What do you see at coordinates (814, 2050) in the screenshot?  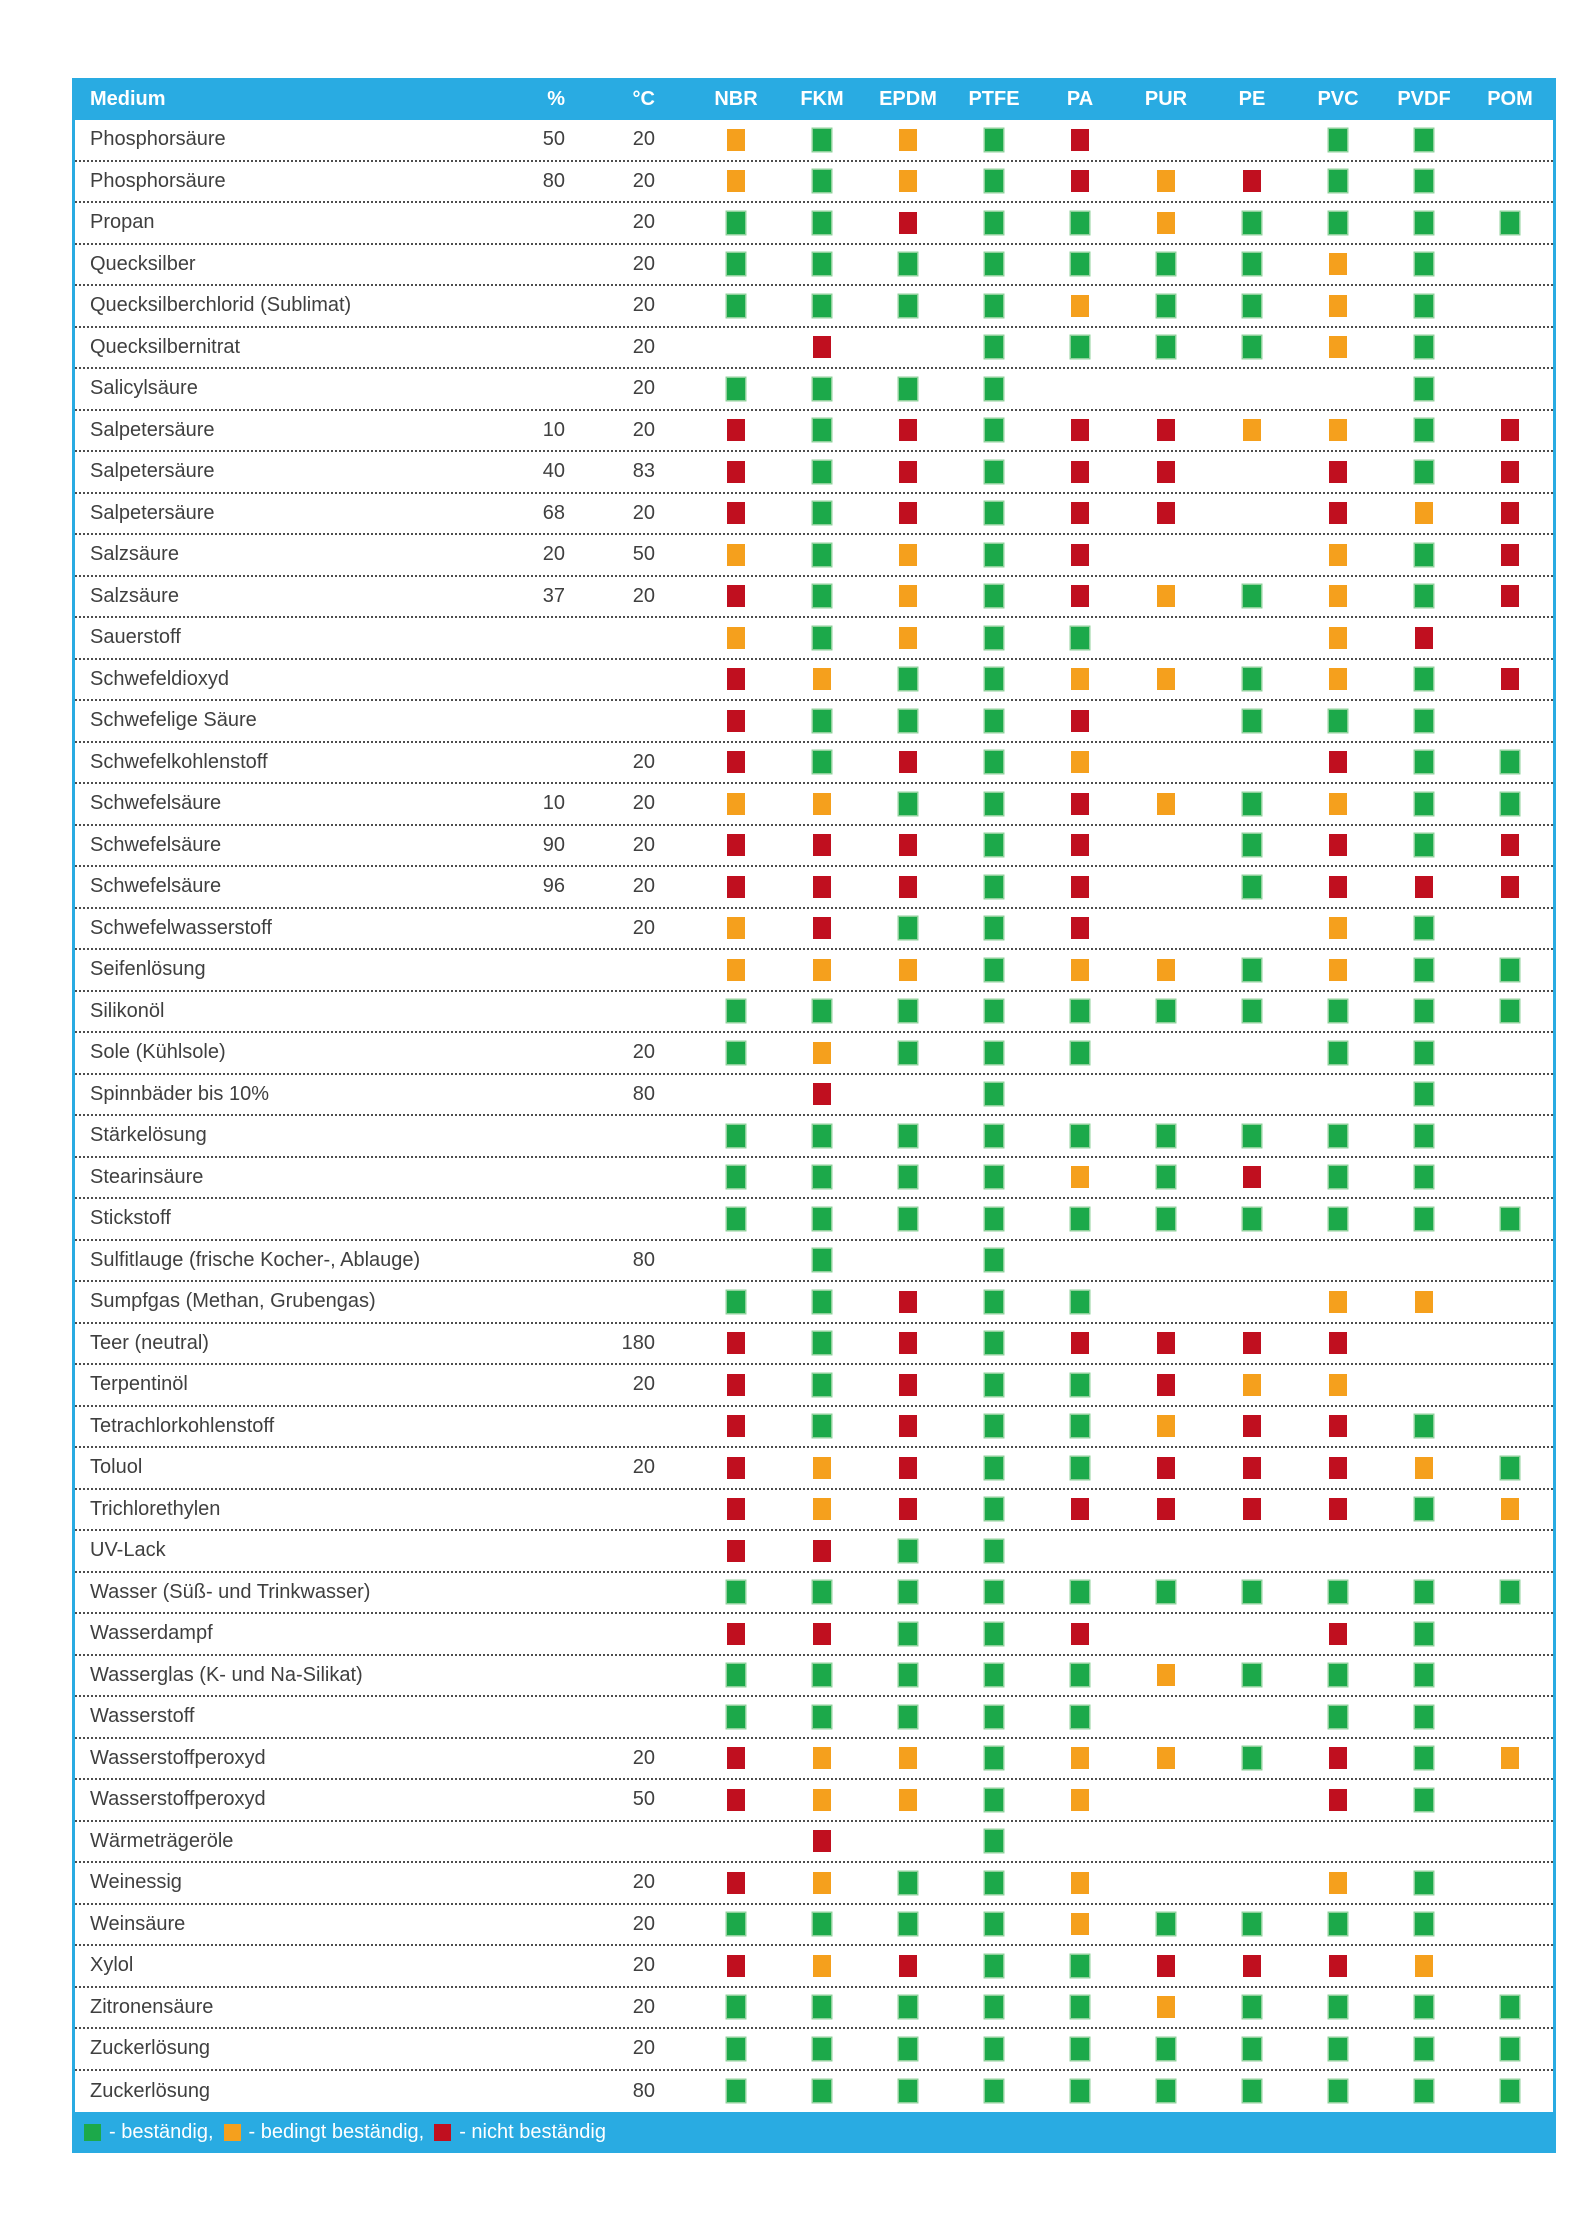 I see `table-row: Zuckerlösung 20` at bounding box center [814, 2050].